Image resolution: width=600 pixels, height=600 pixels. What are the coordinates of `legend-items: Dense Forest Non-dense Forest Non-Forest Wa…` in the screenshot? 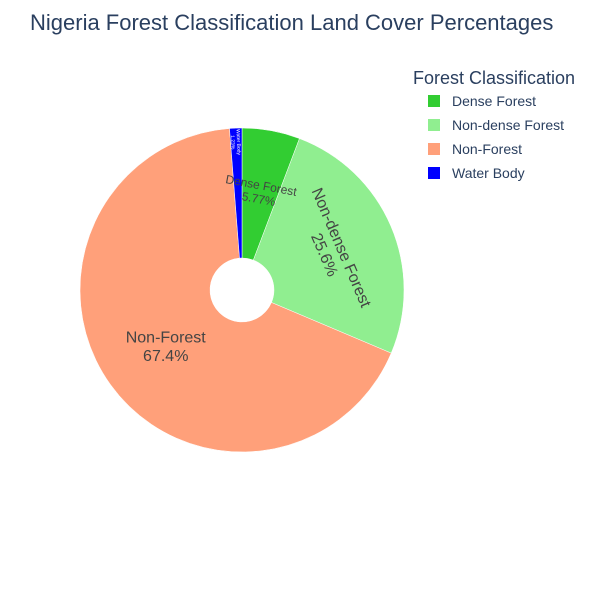 It's located at (496, 137).